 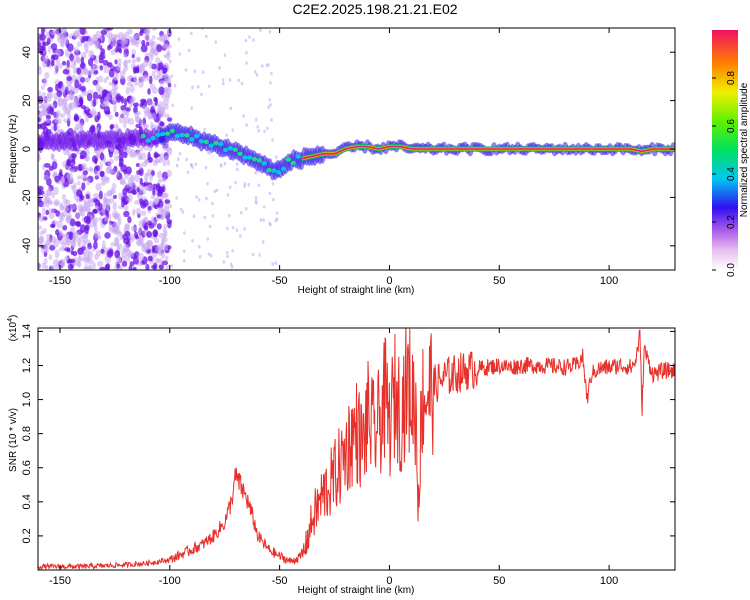 What do you see at coordinates (731, 270) in the screenshot?
I see `colorbar-tick-label: 0.0` at bounding box center [731, 270].